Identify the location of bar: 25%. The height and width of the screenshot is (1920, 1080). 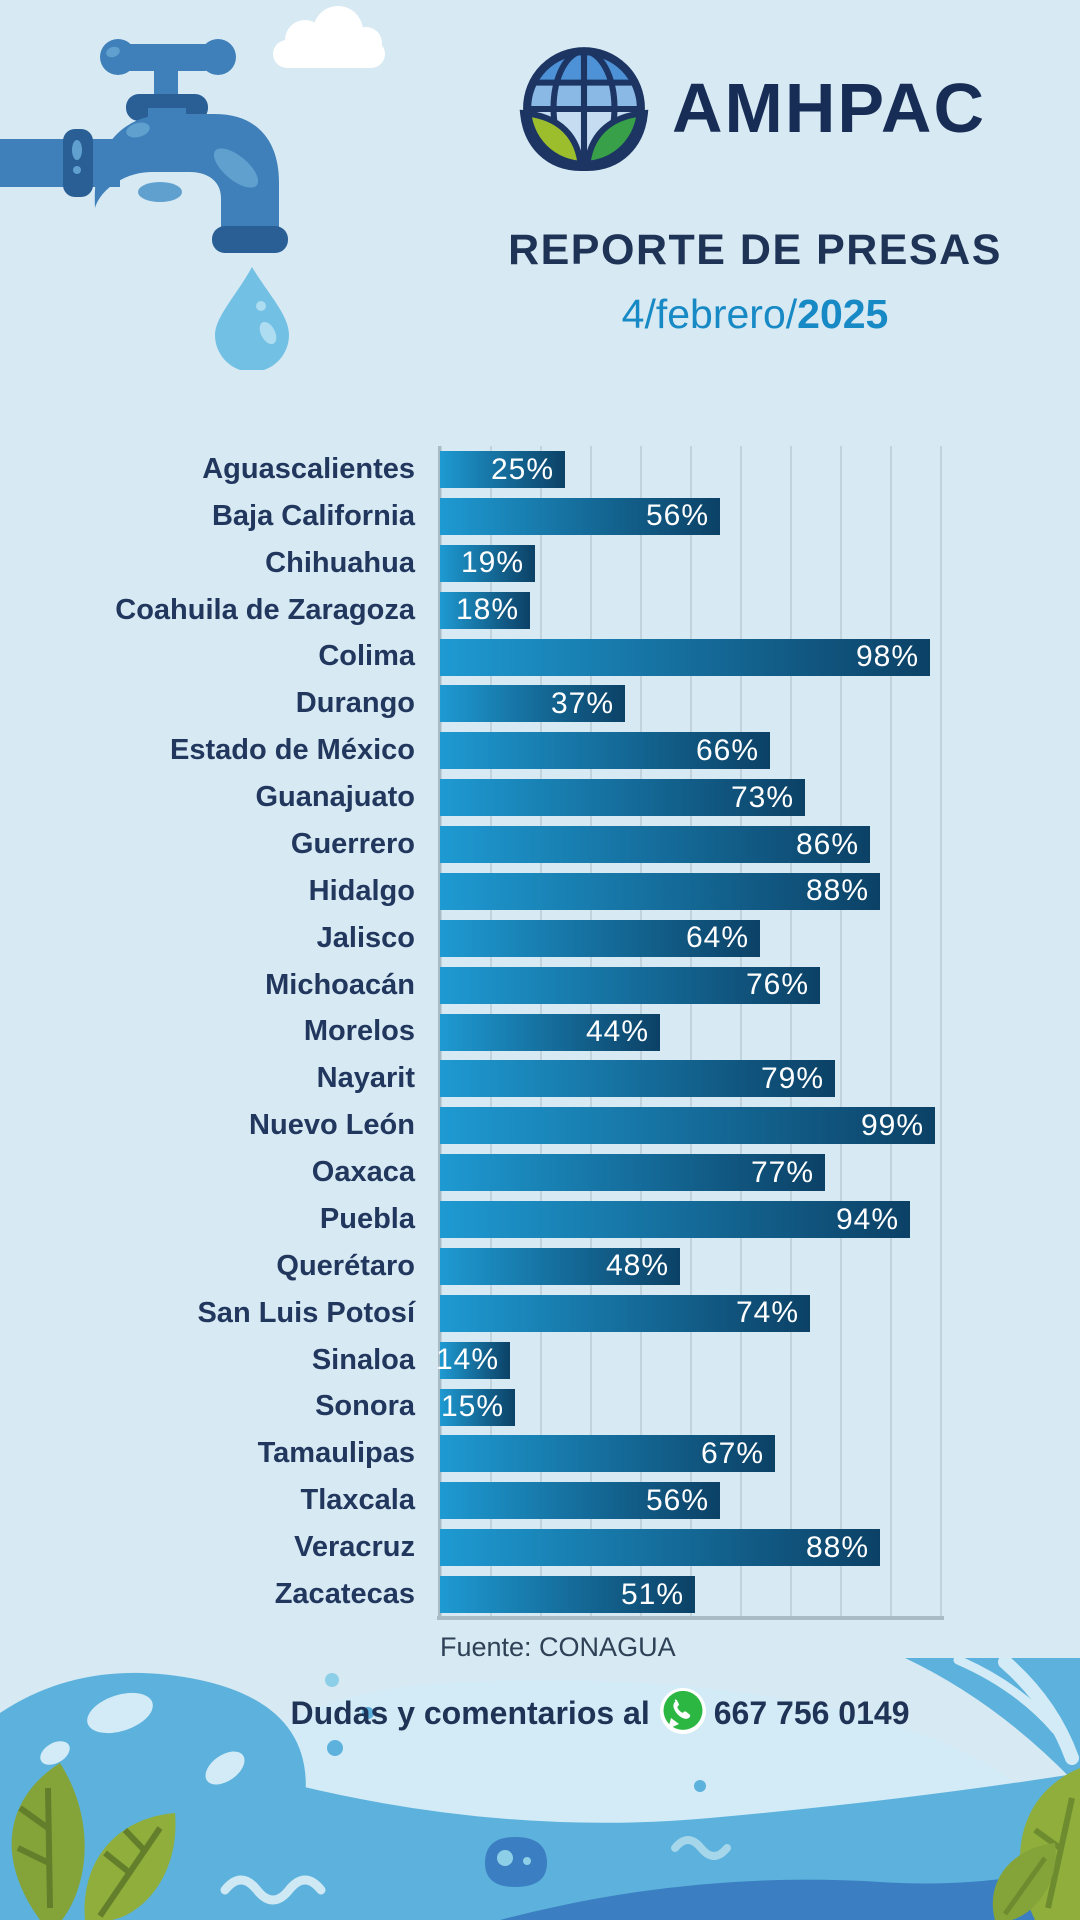
(502, 469).